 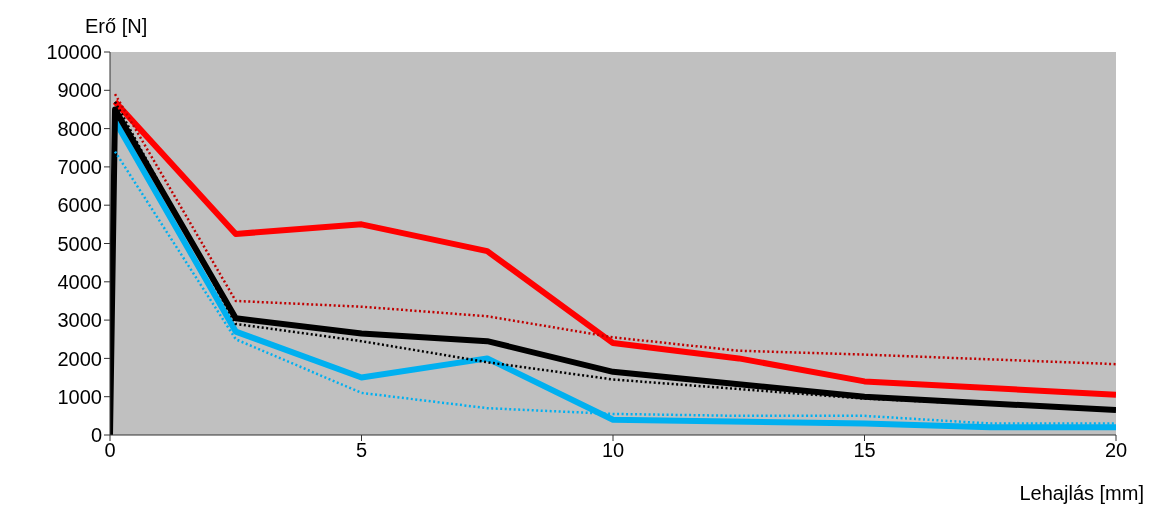 What do you see at coordinates (110, 450) in the screenshot?
I see `x-tick-label: 0` at bounding box center [110, 450].